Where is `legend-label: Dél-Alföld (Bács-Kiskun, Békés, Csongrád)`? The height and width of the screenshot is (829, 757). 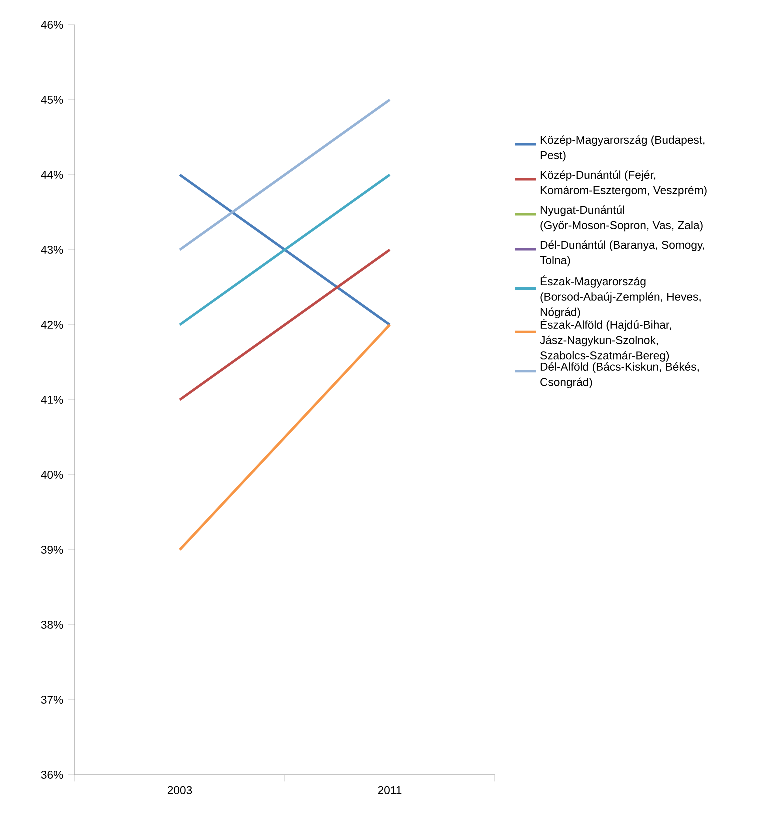 legend-label: Dél-Alföld (Bács-Kiskun, Békés, Csongrád) is located at coordinates (619, 375).